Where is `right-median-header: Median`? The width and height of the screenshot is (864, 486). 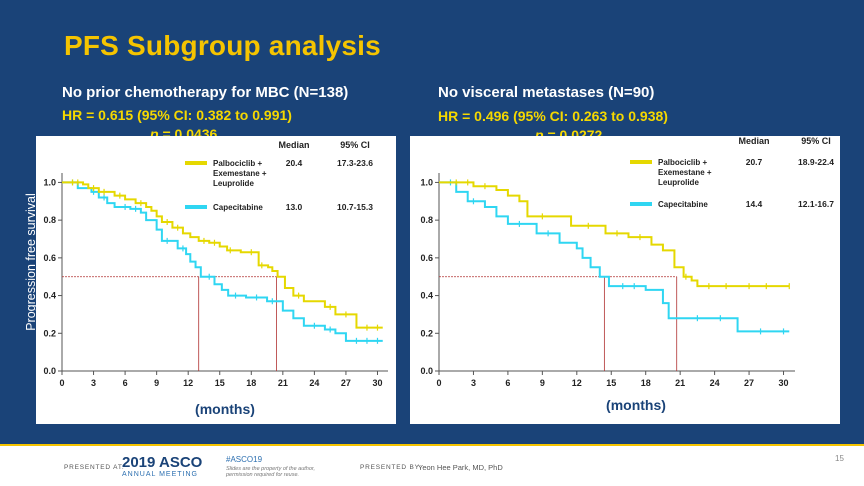 right-median-header: Median is located at coordinates (753, 141).